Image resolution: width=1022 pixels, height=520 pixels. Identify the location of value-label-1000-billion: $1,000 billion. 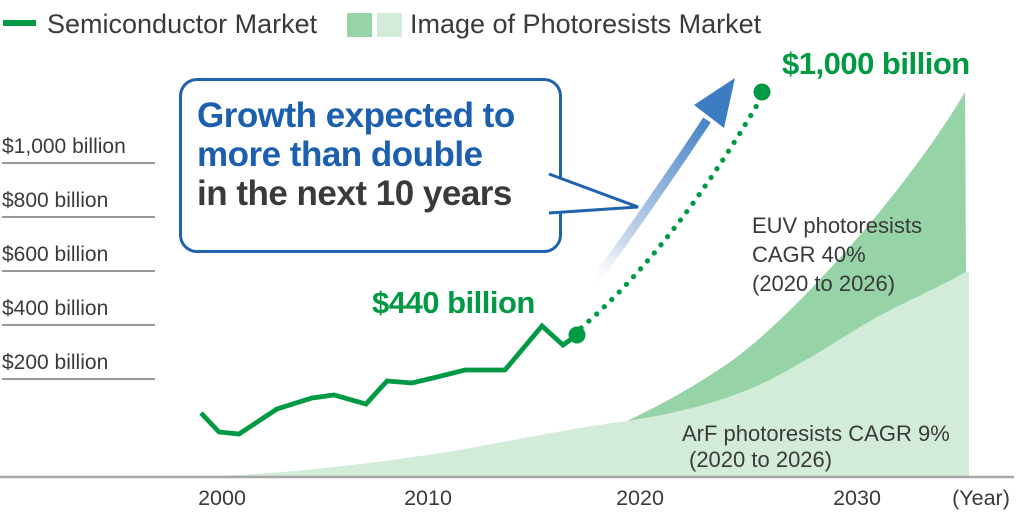
(876, 63).